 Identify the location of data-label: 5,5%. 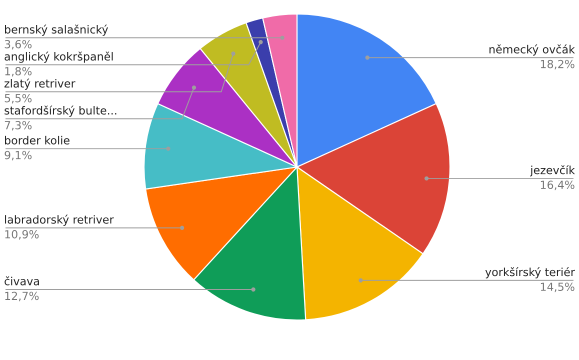
(18, 99).